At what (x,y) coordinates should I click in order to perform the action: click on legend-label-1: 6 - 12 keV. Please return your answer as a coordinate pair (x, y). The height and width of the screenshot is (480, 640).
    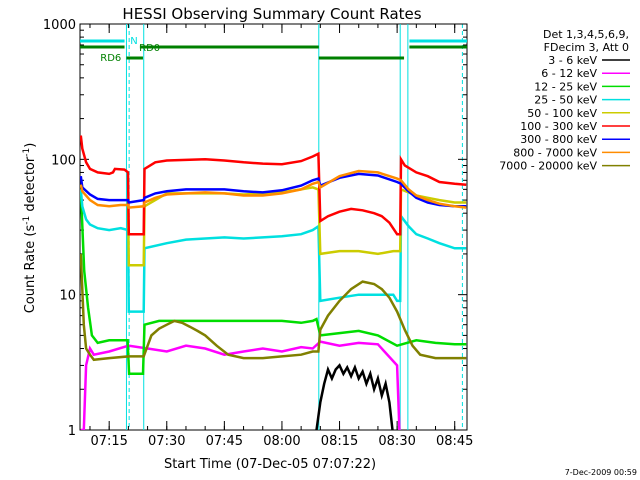
    Looking at the image, I should click on (569, 73).